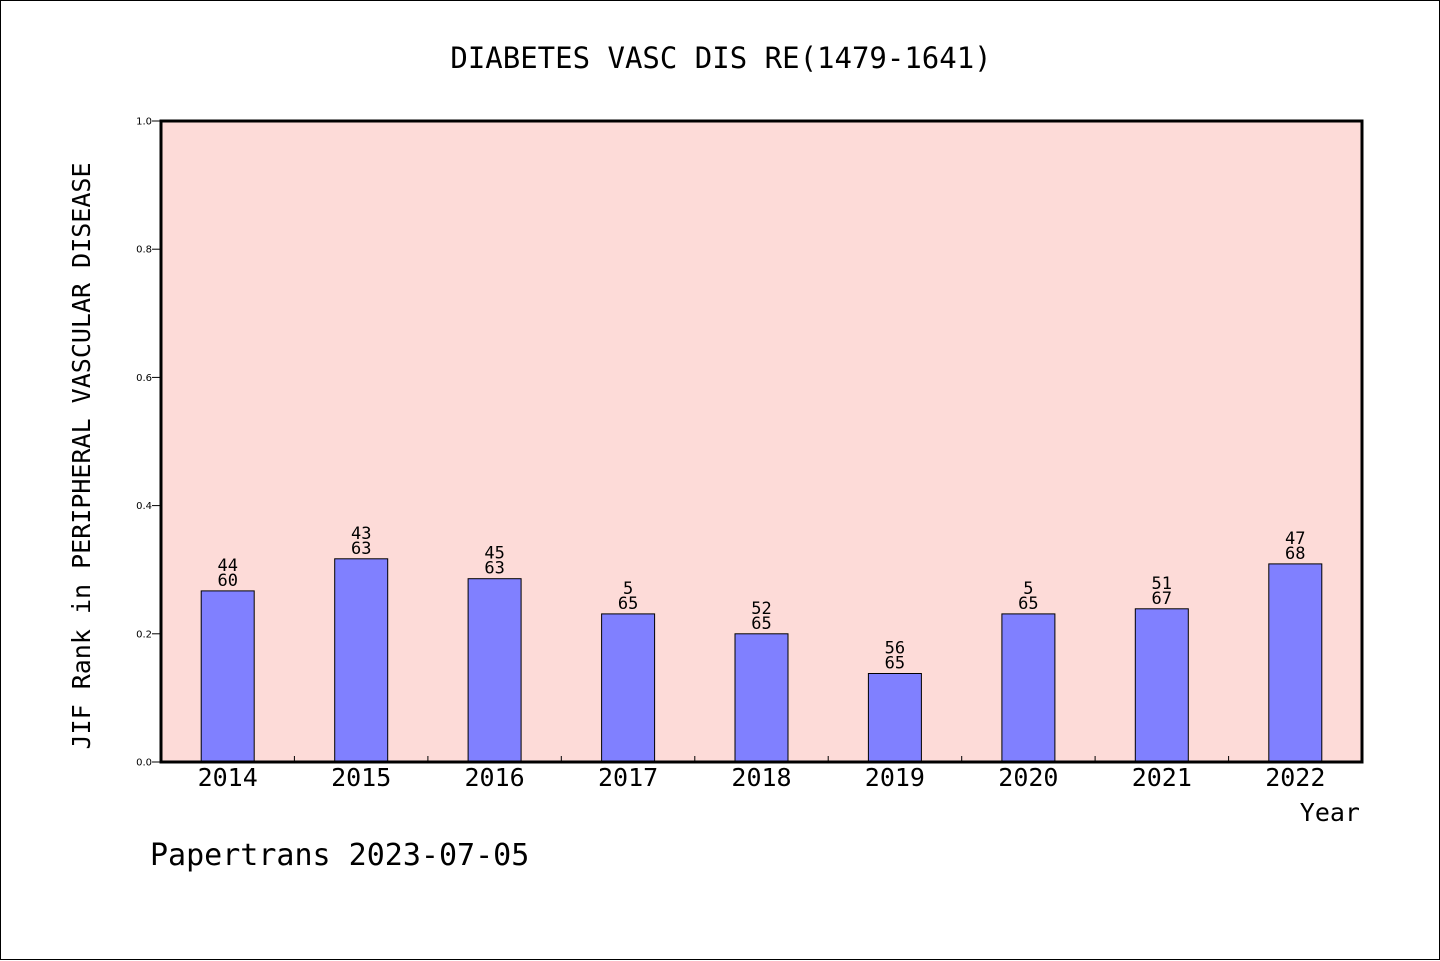 The width and height of the screenshot is (1440, 961). I want to click on bar-rank-label: 56, so click(895, 649).